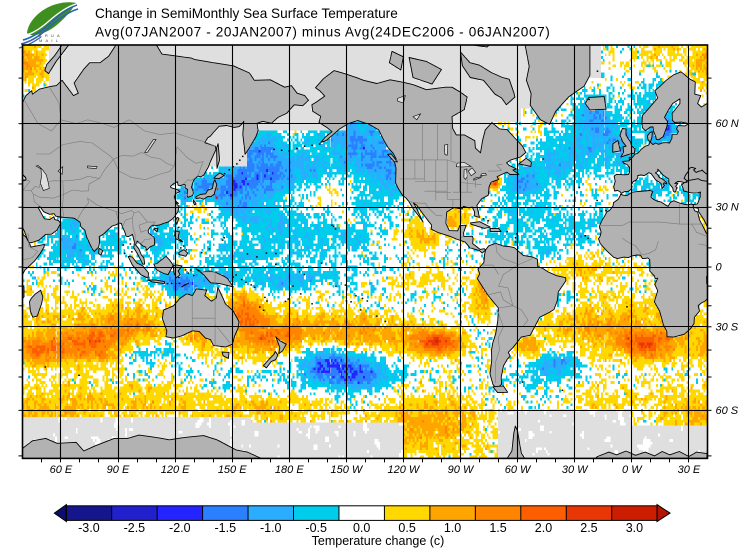  Describe the element at coordinates (518, 470) in the screenshot. I see `svg-text: 60 W` at that location.